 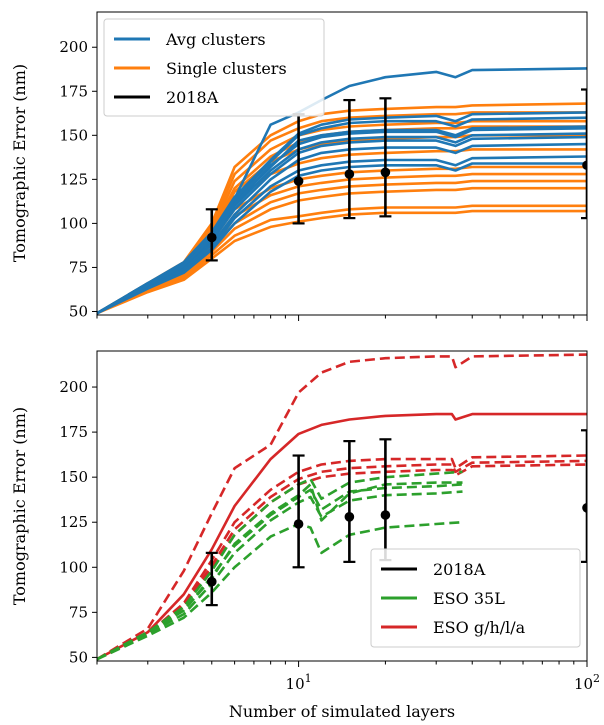 What do you see at coordinates (215, 39) in the screenshot?
I see `legend-label-0: Avg clusters` at bounding box center [215, 39].